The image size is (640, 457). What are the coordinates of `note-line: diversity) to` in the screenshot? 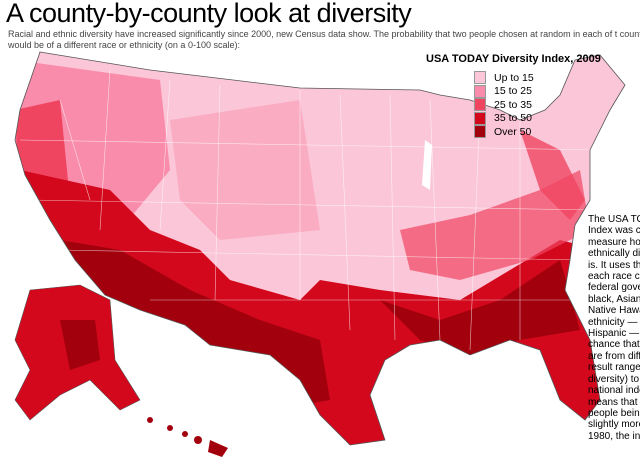 It's located at (614, 379).